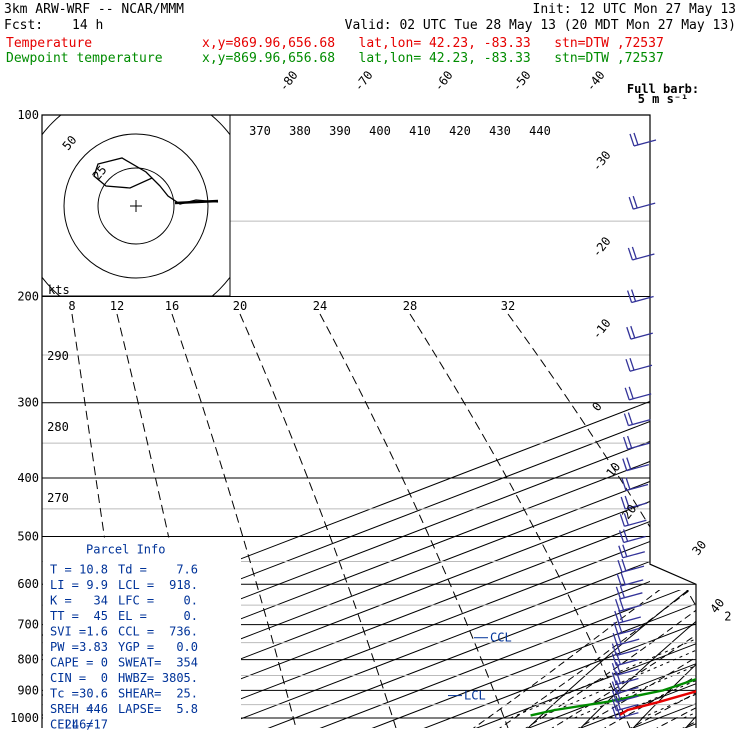 The height and width of the screenshot is (740, 740). What do you see at coordinates (136, 600) in the screenshot?
I see `parcel-info-label: LFC =` at bounding box center [136, 600].